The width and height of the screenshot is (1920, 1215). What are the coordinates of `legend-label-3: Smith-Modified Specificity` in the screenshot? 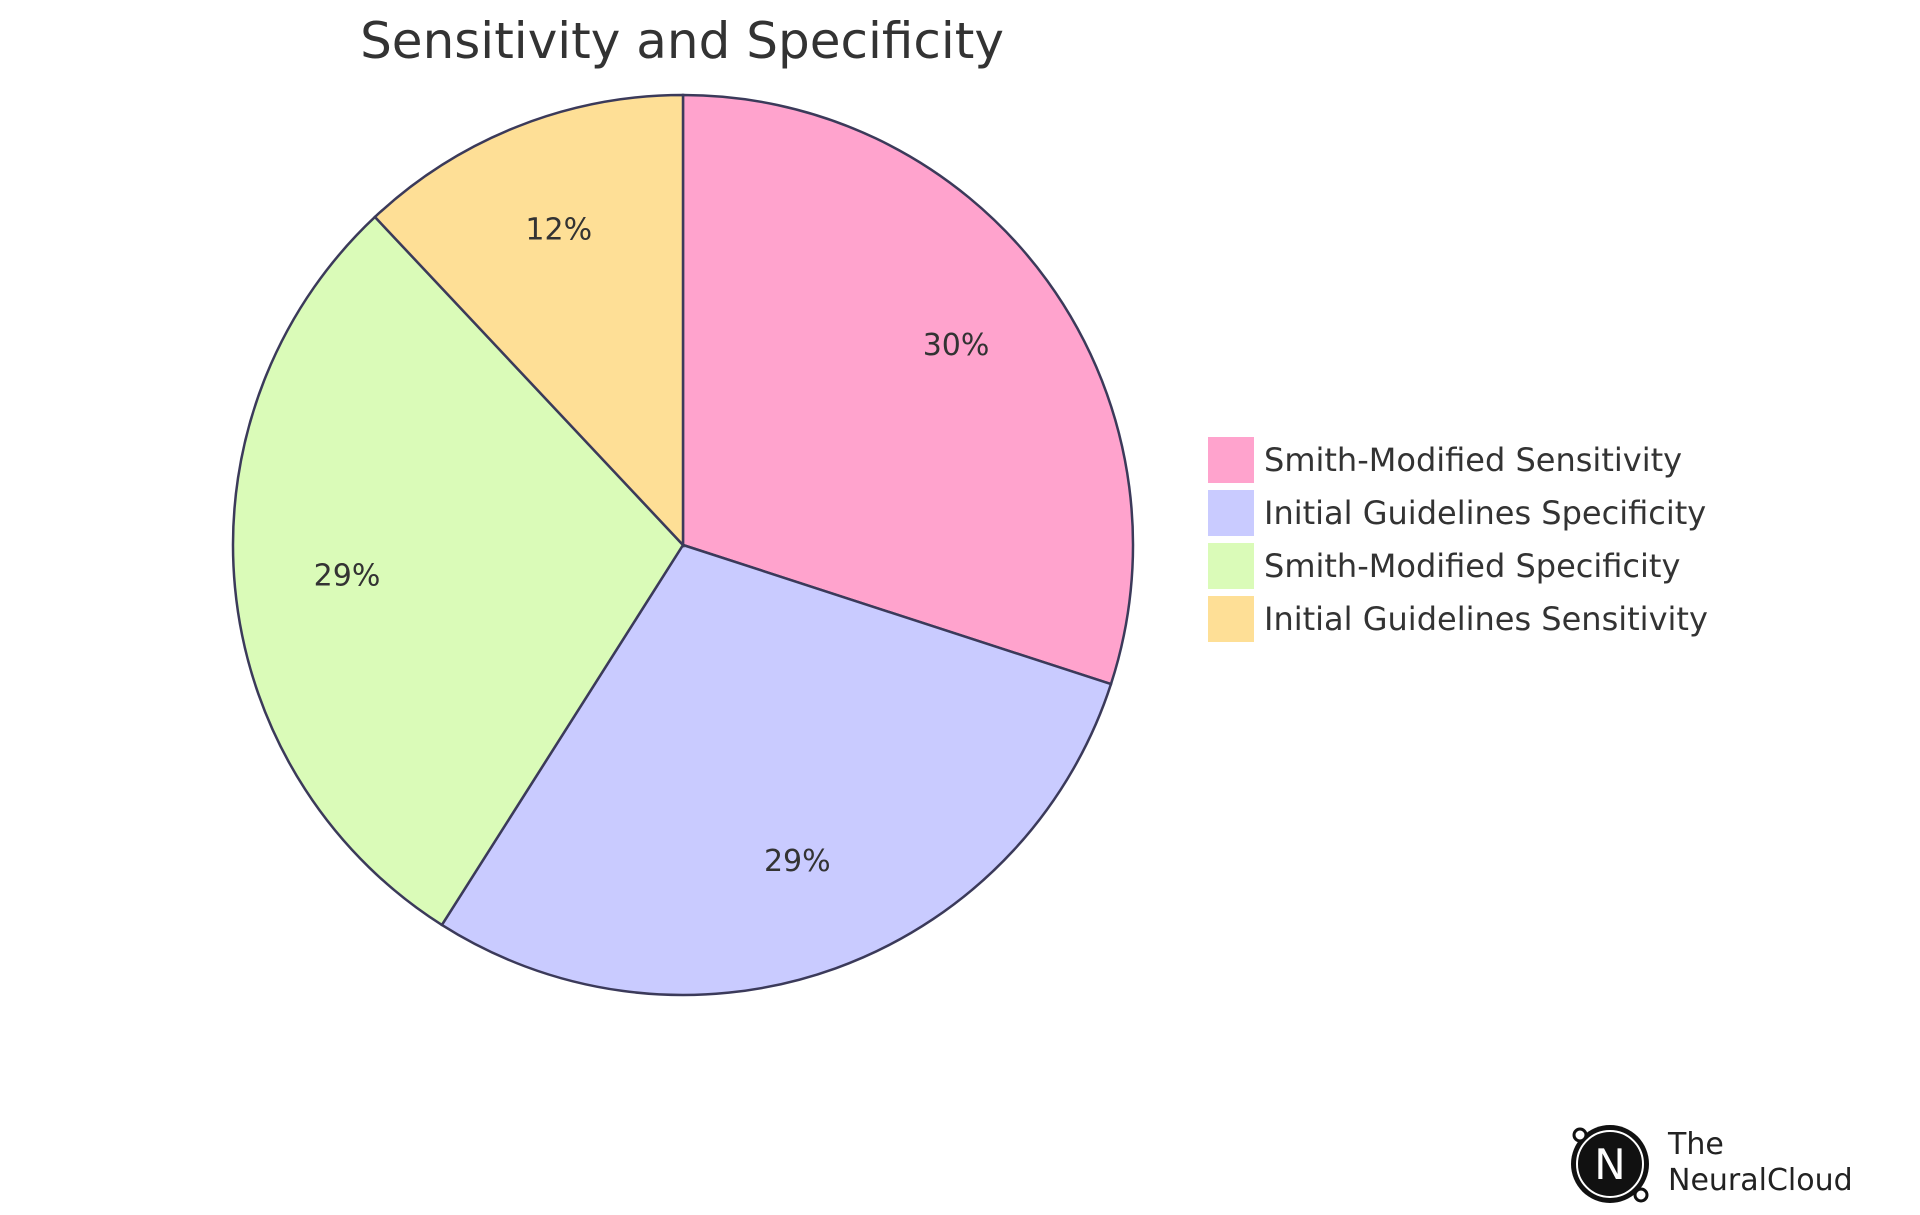 It's located at (1472, 566).